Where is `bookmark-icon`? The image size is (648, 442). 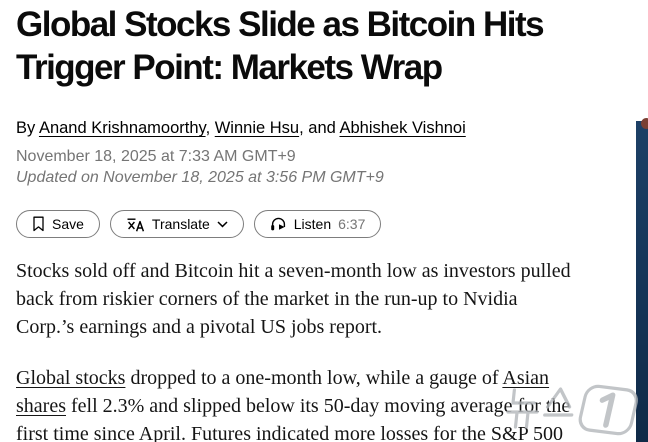 bookmark-icon is located at coordinates (38, 224).